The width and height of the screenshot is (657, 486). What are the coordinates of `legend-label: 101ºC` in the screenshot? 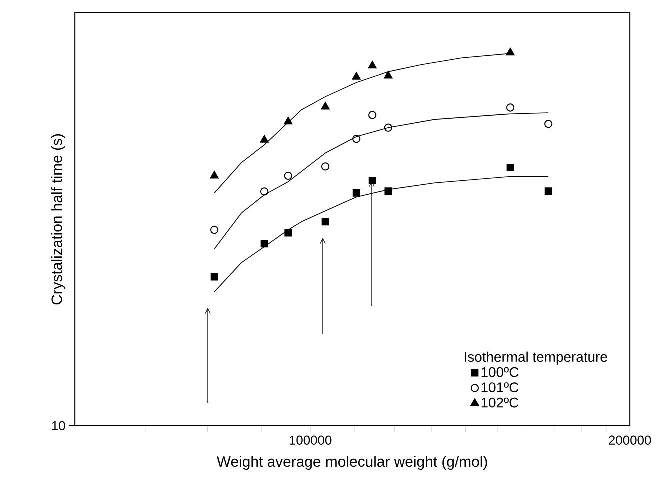 It's located at (500, 387).